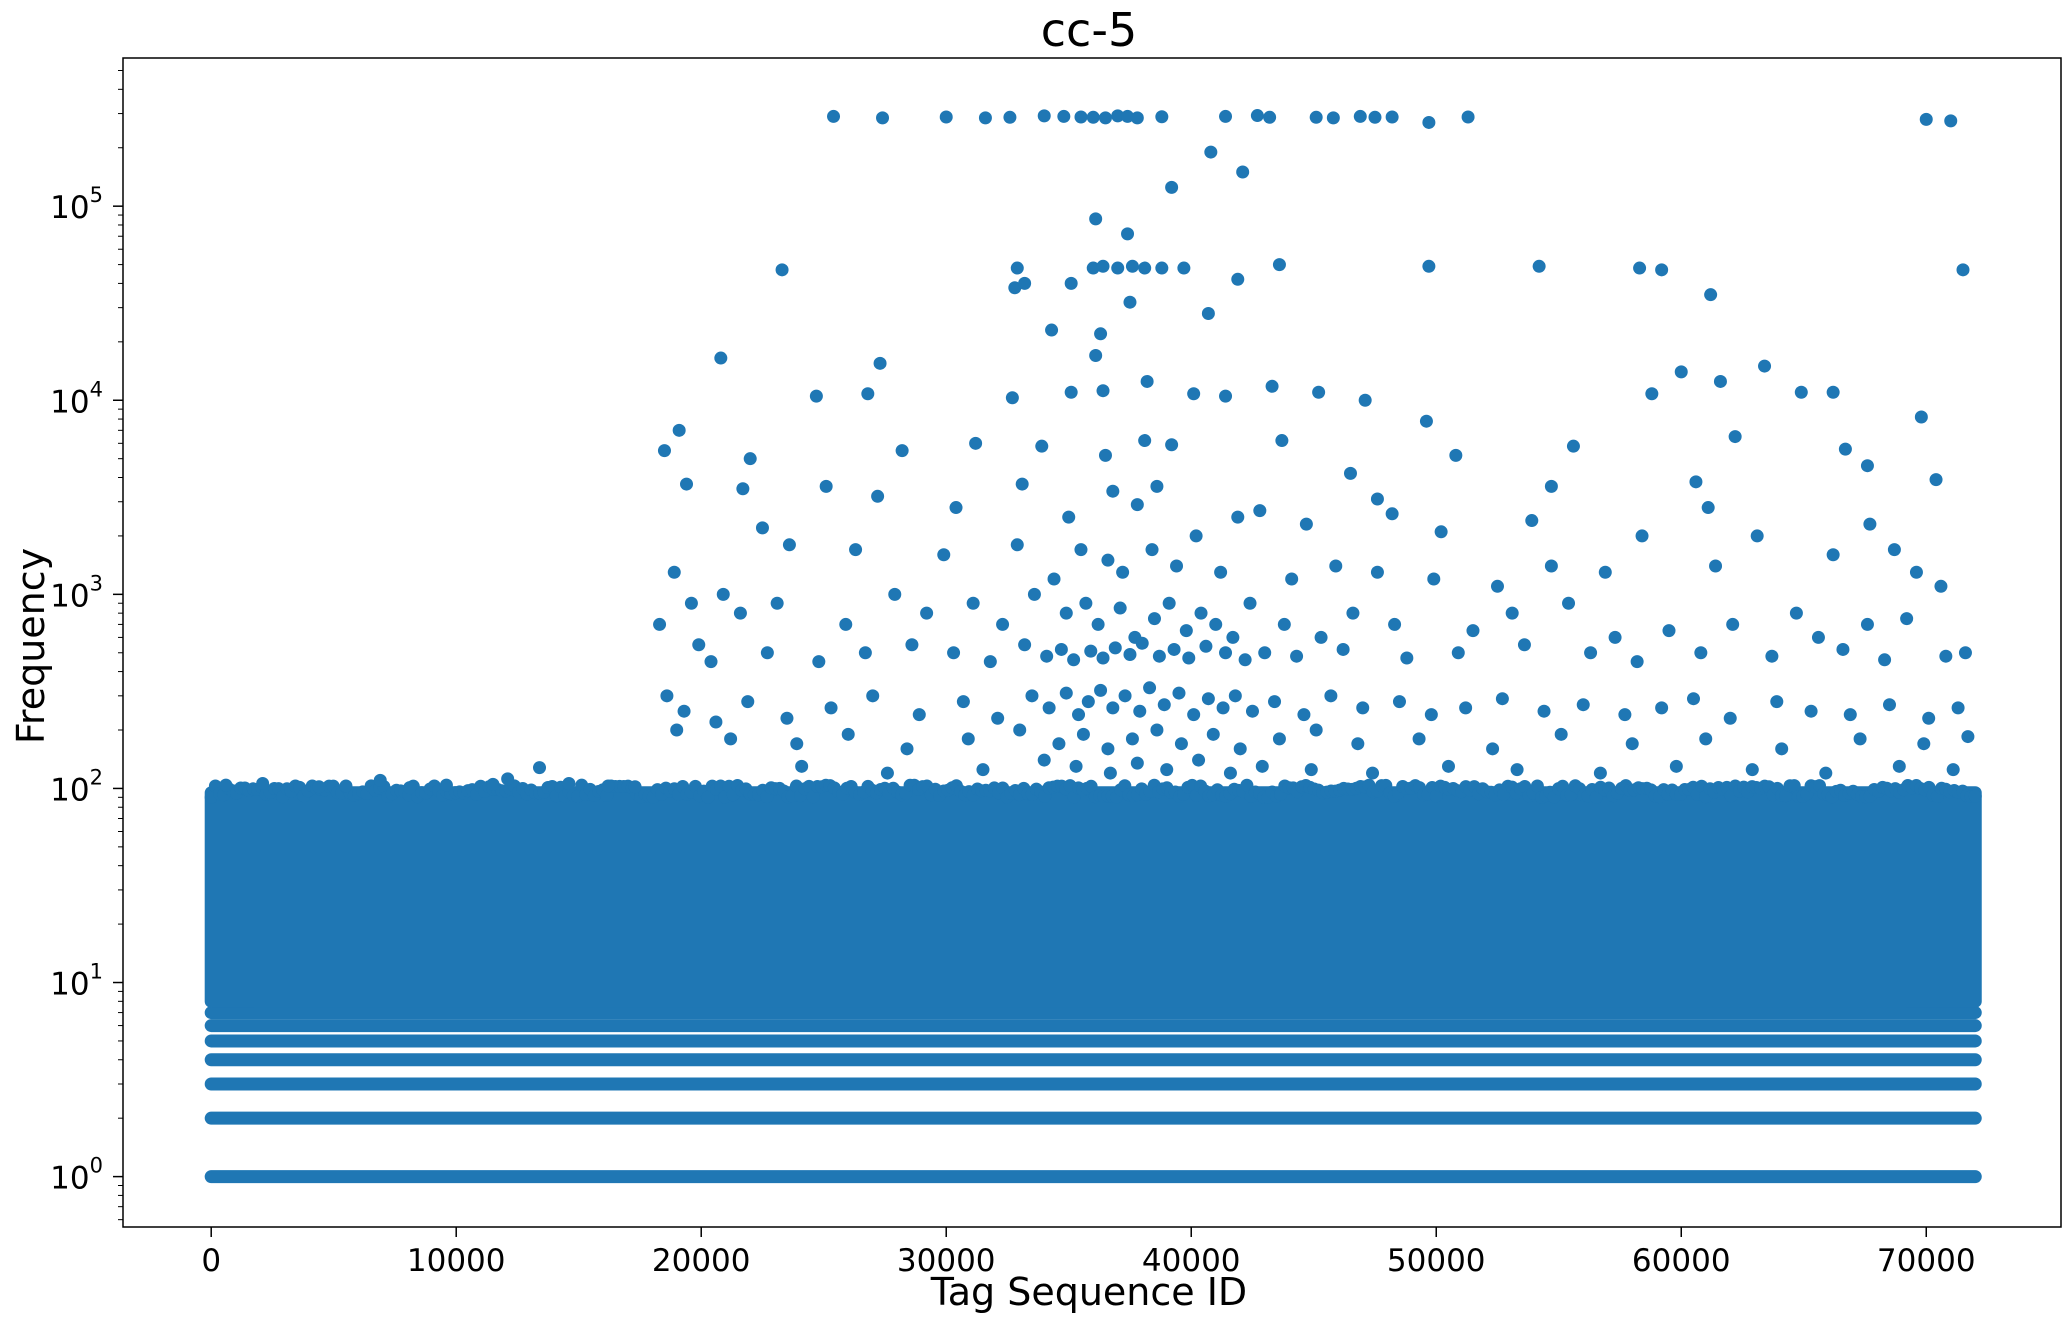  Describe the element at coordinates (1089, 30) in the screenshot. I see `chart-title: cc-5` at that location.